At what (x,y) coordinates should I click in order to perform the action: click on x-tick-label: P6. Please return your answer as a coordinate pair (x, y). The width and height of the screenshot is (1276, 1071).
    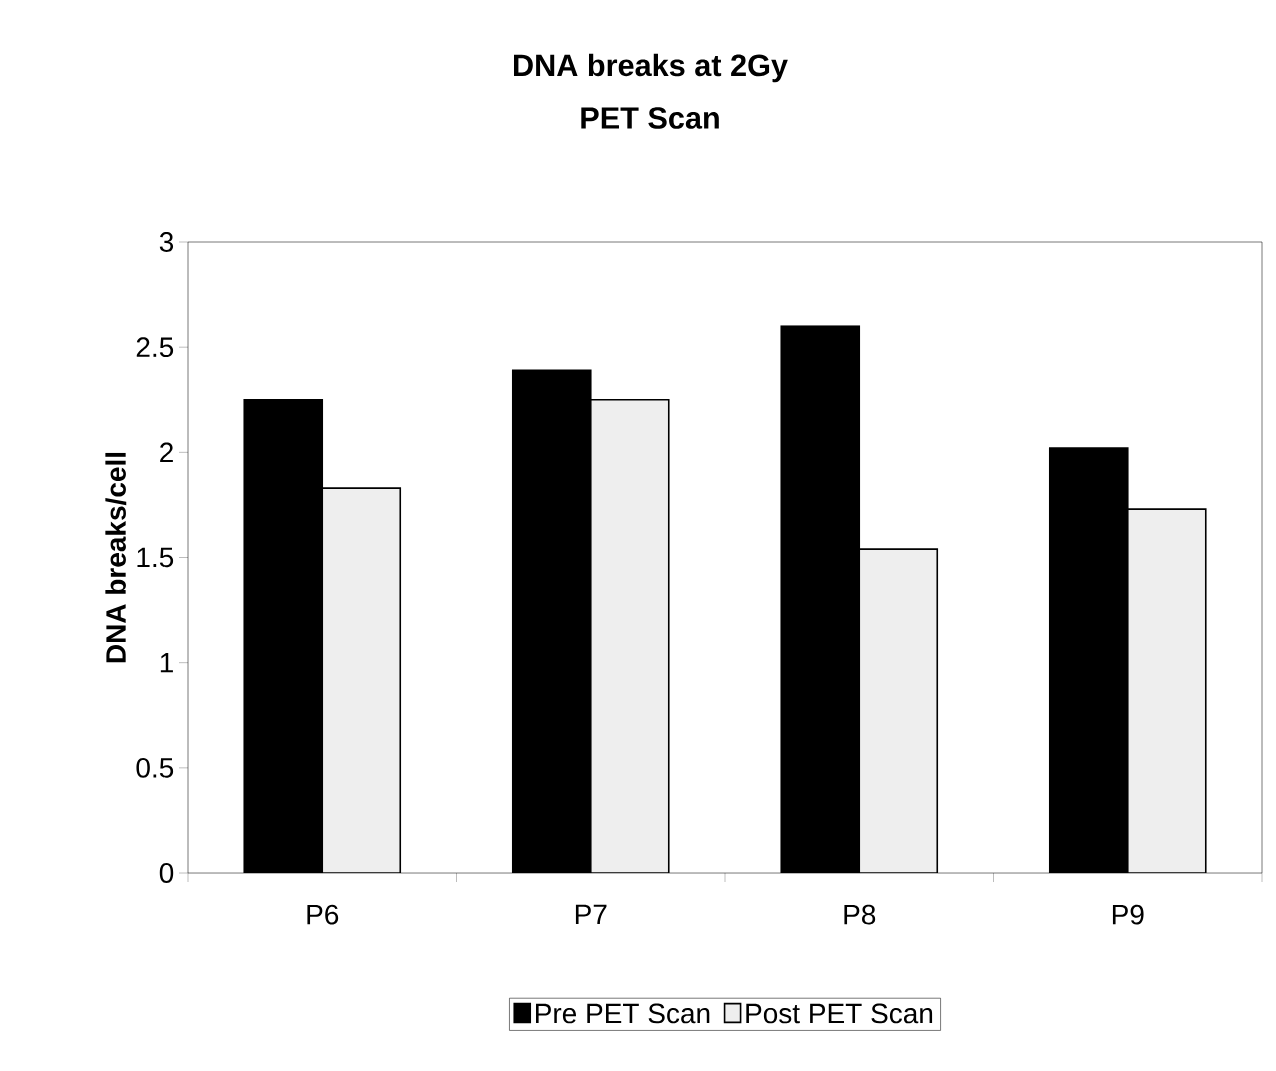
    Looking at the image, I should click on (323, 914).